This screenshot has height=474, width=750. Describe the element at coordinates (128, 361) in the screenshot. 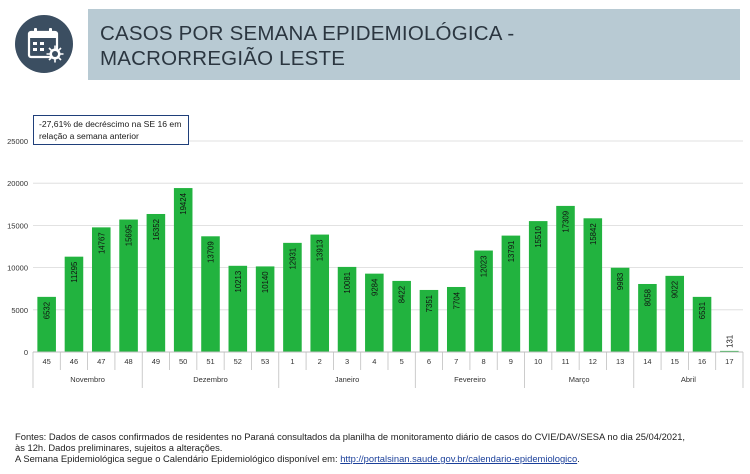

I see `x-tick-label: 48` at that location.